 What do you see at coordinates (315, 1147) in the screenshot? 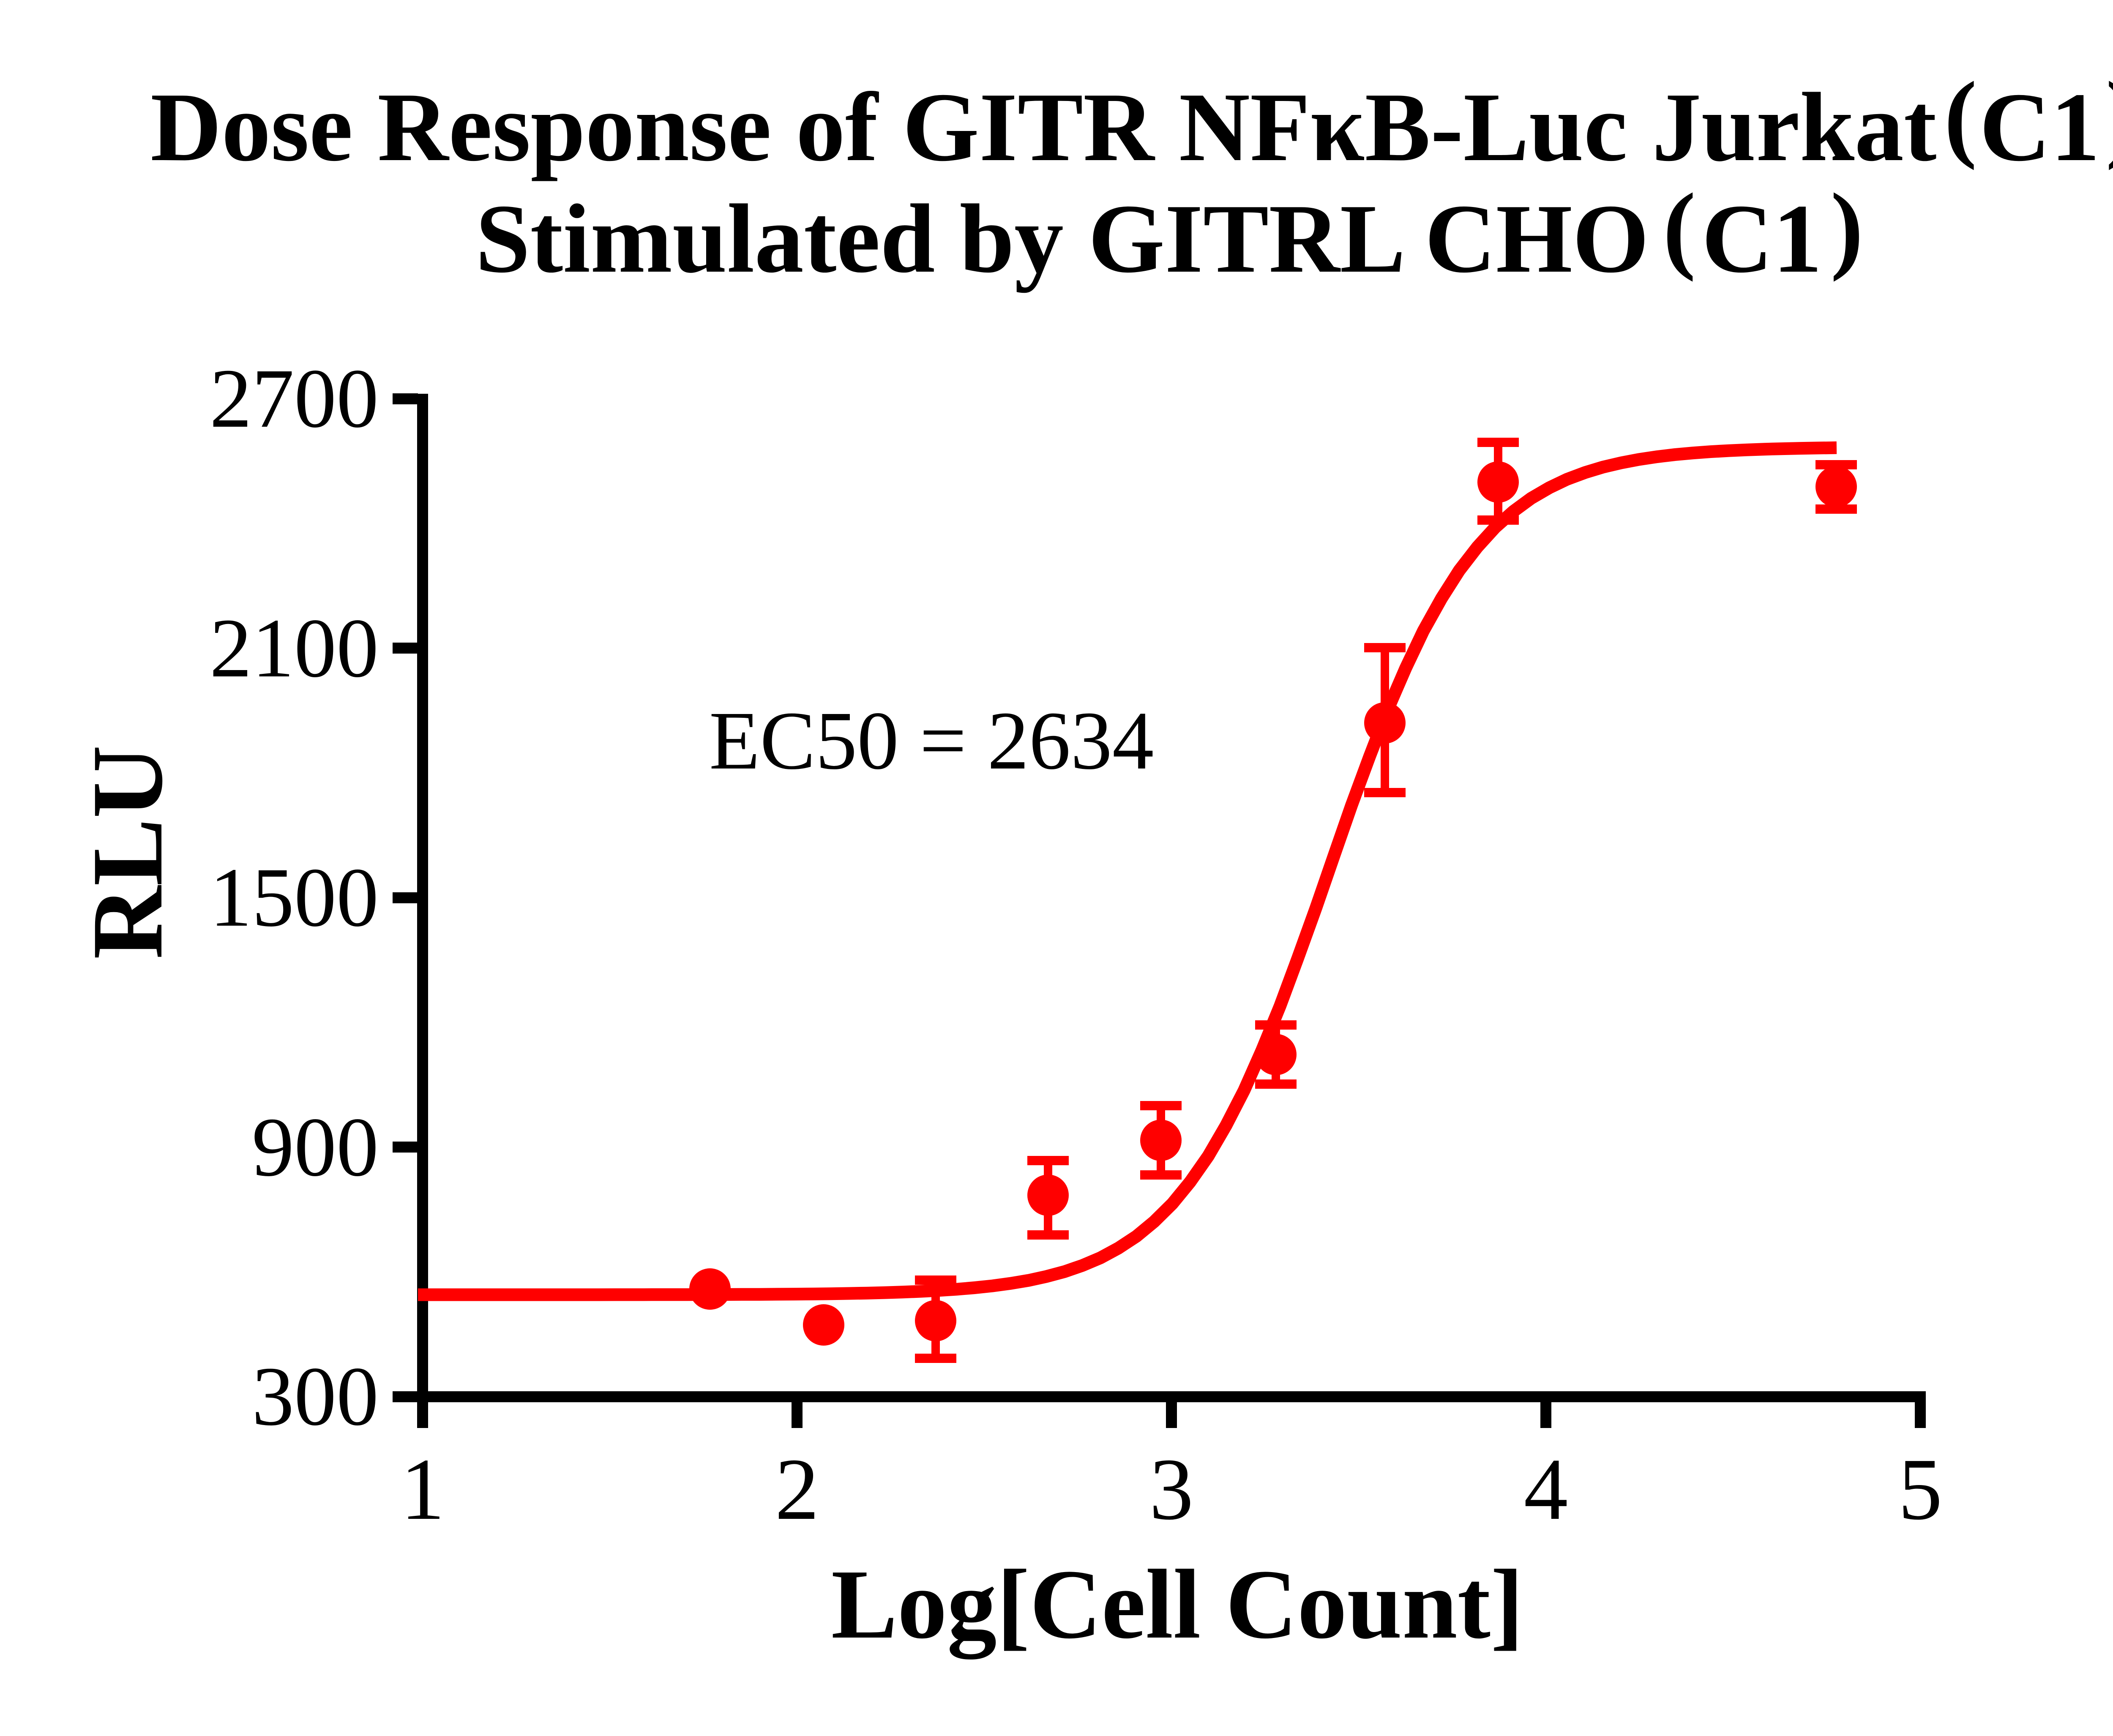
I see `svg-text: 900` at bounding box center [315, 1147].